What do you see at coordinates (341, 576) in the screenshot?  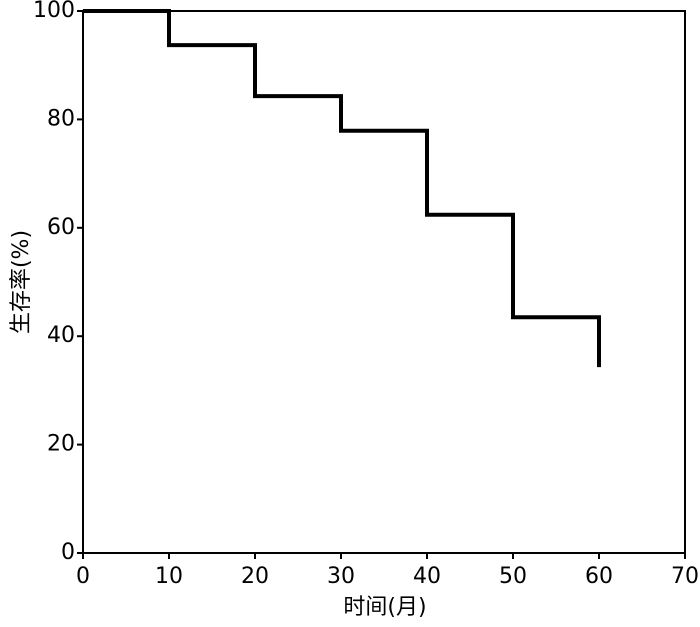 I see `x-tick-label: 30` at bounding box center [341, 576].